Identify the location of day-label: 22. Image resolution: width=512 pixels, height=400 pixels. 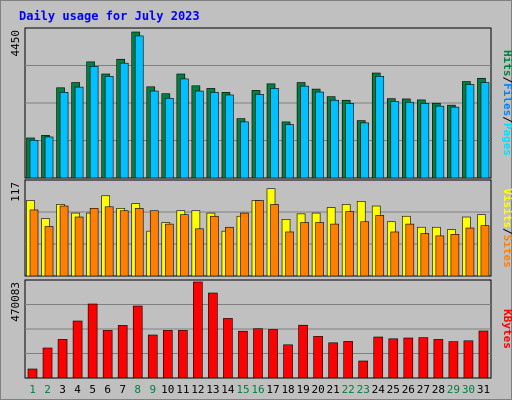
(348, 389).